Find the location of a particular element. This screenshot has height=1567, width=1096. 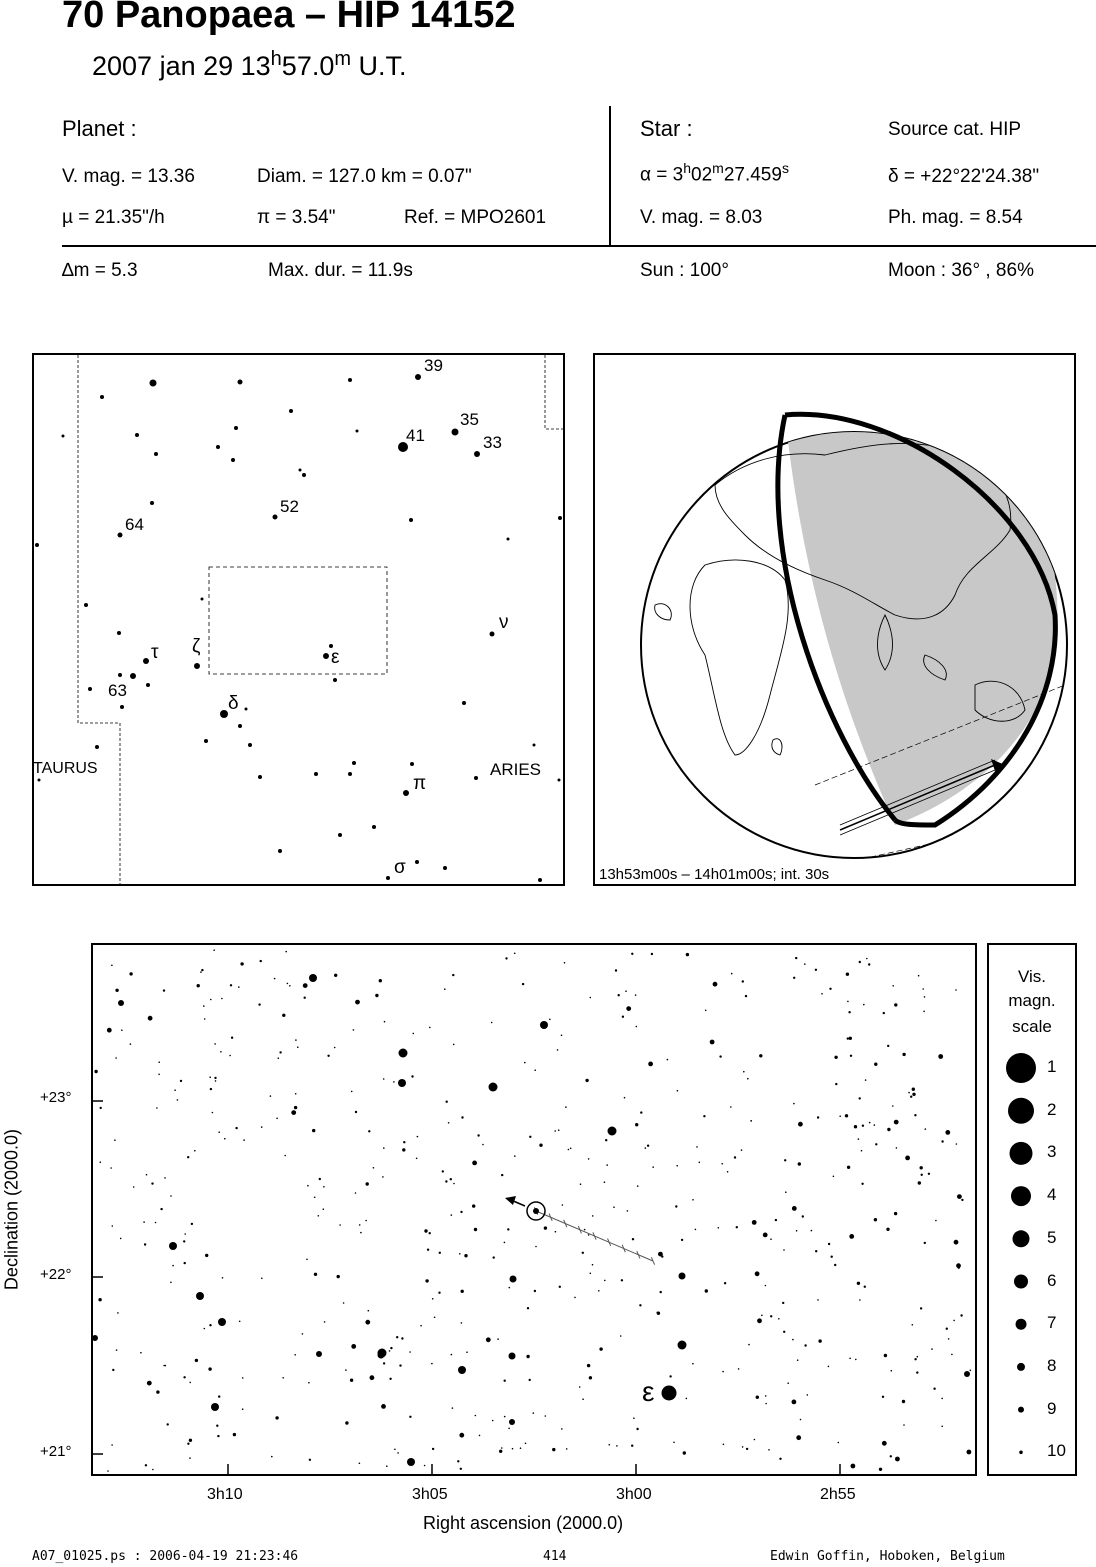

target-star is located at coordinates (536, 1211).